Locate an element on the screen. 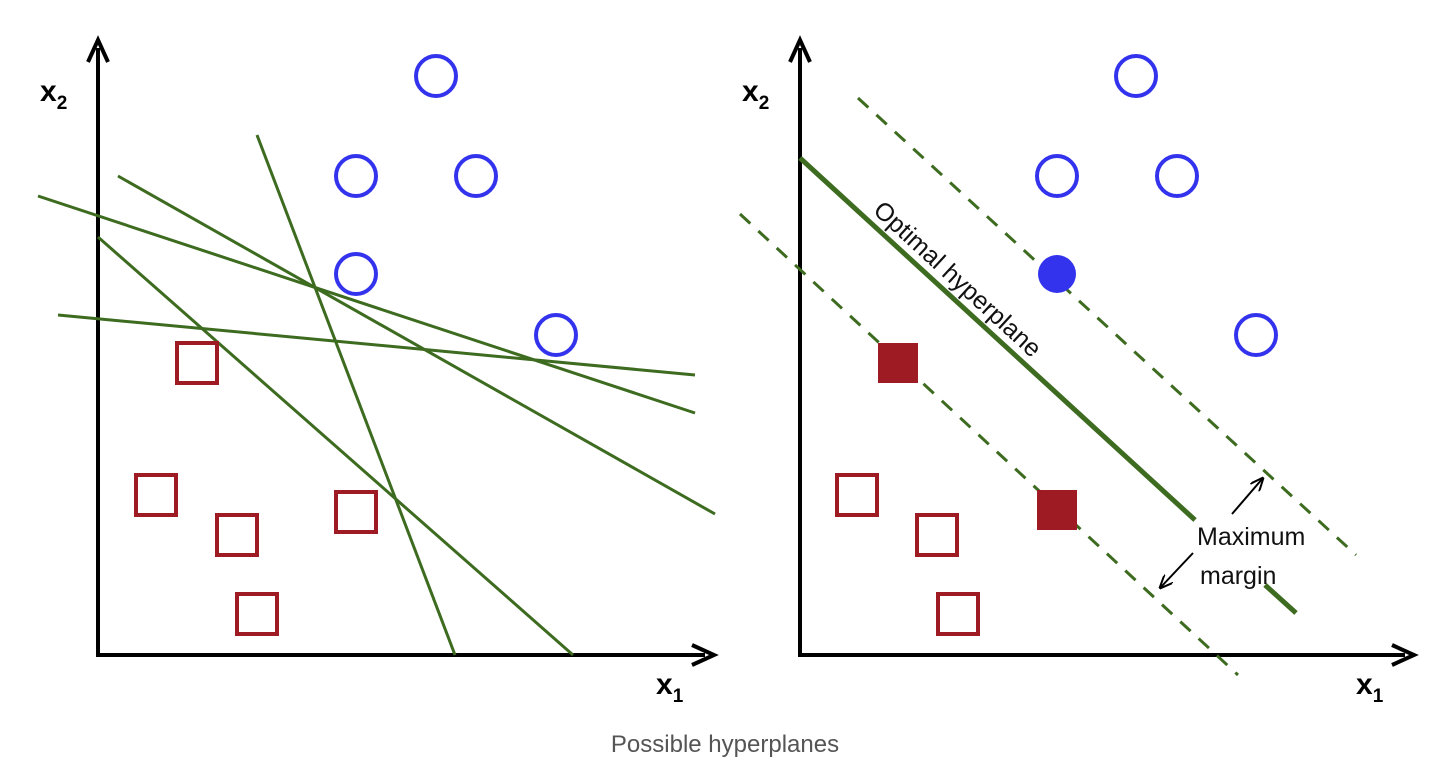  left-circles is located at coordinates (456, 205).